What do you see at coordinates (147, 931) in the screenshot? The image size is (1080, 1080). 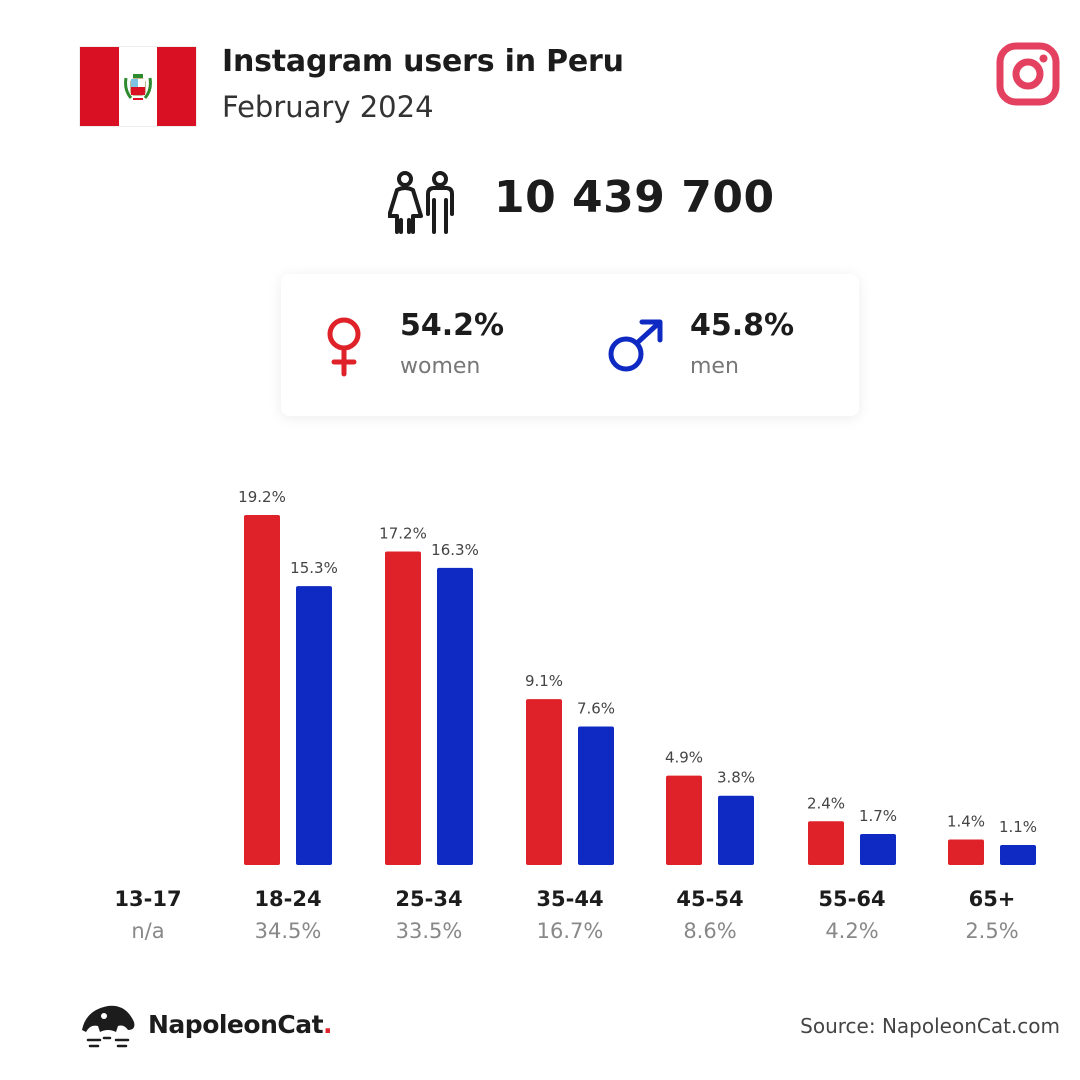 I see `age-group-total: n/a` at bounding box center [147, 931].